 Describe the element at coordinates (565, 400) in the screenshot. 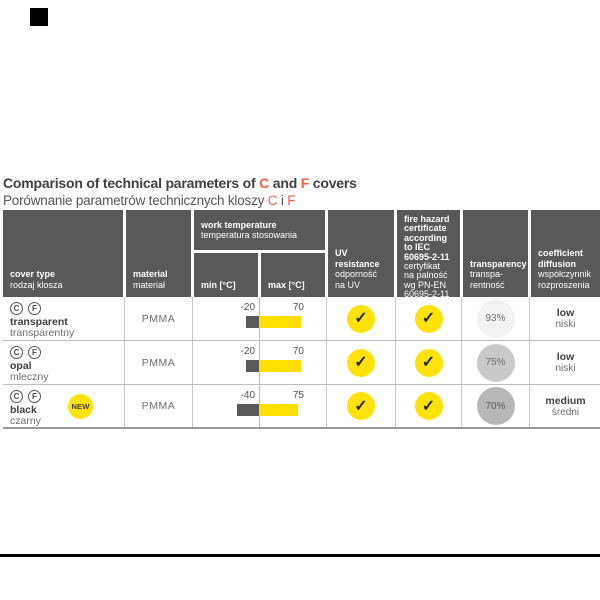

I see `coefficient-en: medium` at that location.